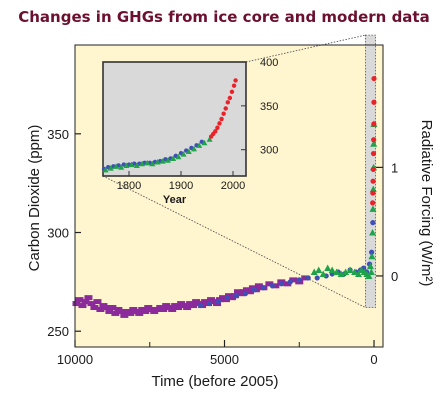 This screenshot has height=406, width=448. Describe the element at coordinates (224, 359) in the screenshot. I see `x-tick-label: 5000` at that location.